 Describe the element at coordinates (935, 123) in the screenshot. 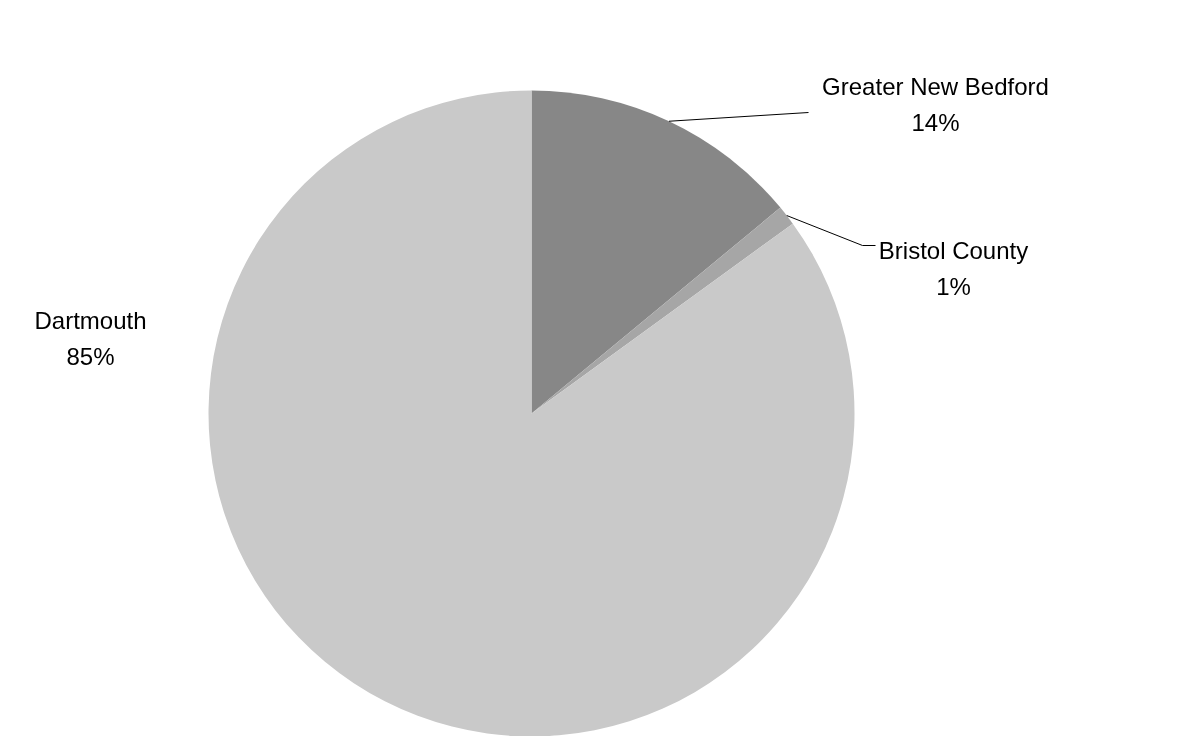

I see `data-label: 14%` at that location.